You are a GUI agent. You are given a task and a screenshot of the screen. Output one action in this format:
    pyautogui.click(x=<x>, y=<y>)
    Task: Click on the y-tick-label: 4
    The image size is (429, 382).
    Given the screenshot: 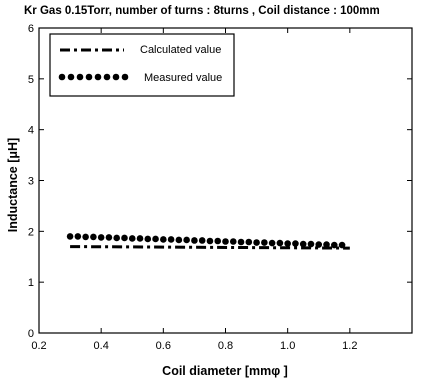 What is the action you would take?
    pyautogui.click(x=31, y=131)
    